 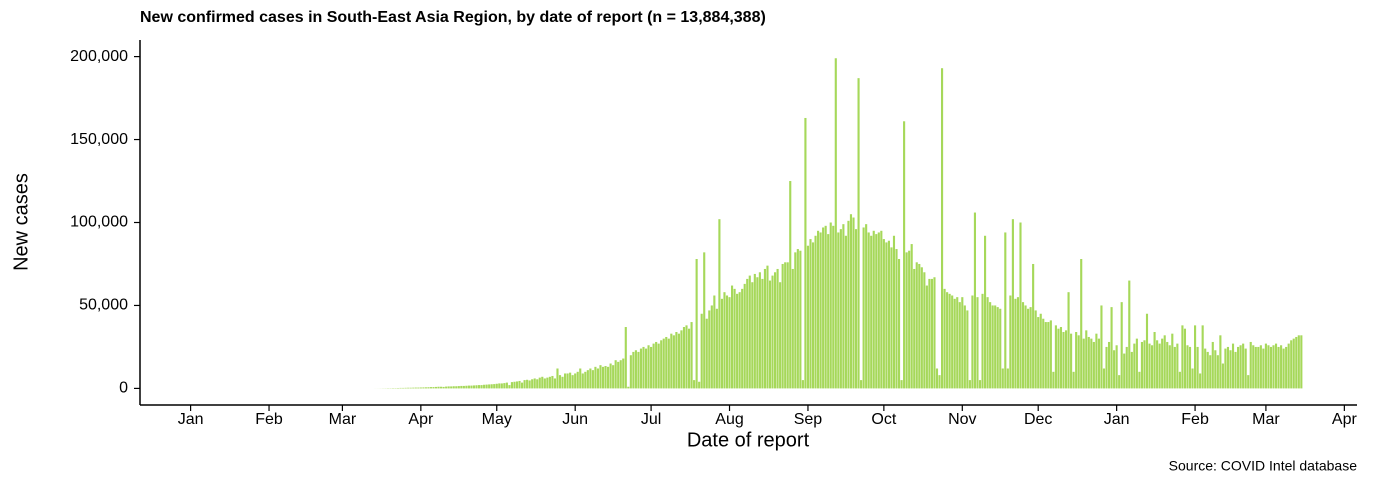 What do you see at coordinates (575, 419) in the screenshot?
I see `x-tick-label: Jun` at bounding box center [575, 419].